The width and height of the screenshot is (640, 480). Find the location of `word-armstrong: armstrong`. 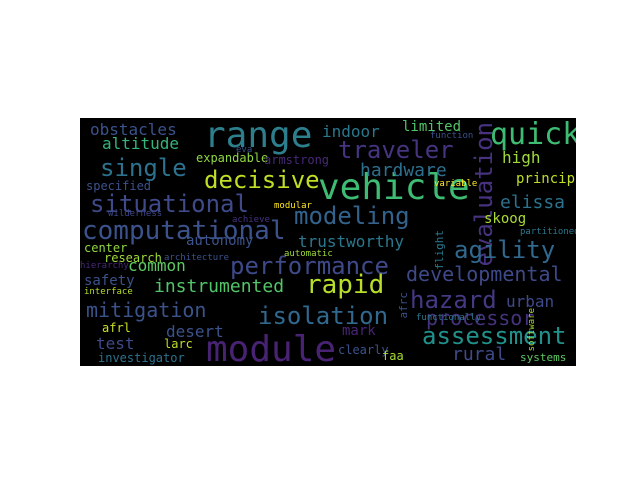

word-armstrong: armstrong is located at coordinates (297, 160).